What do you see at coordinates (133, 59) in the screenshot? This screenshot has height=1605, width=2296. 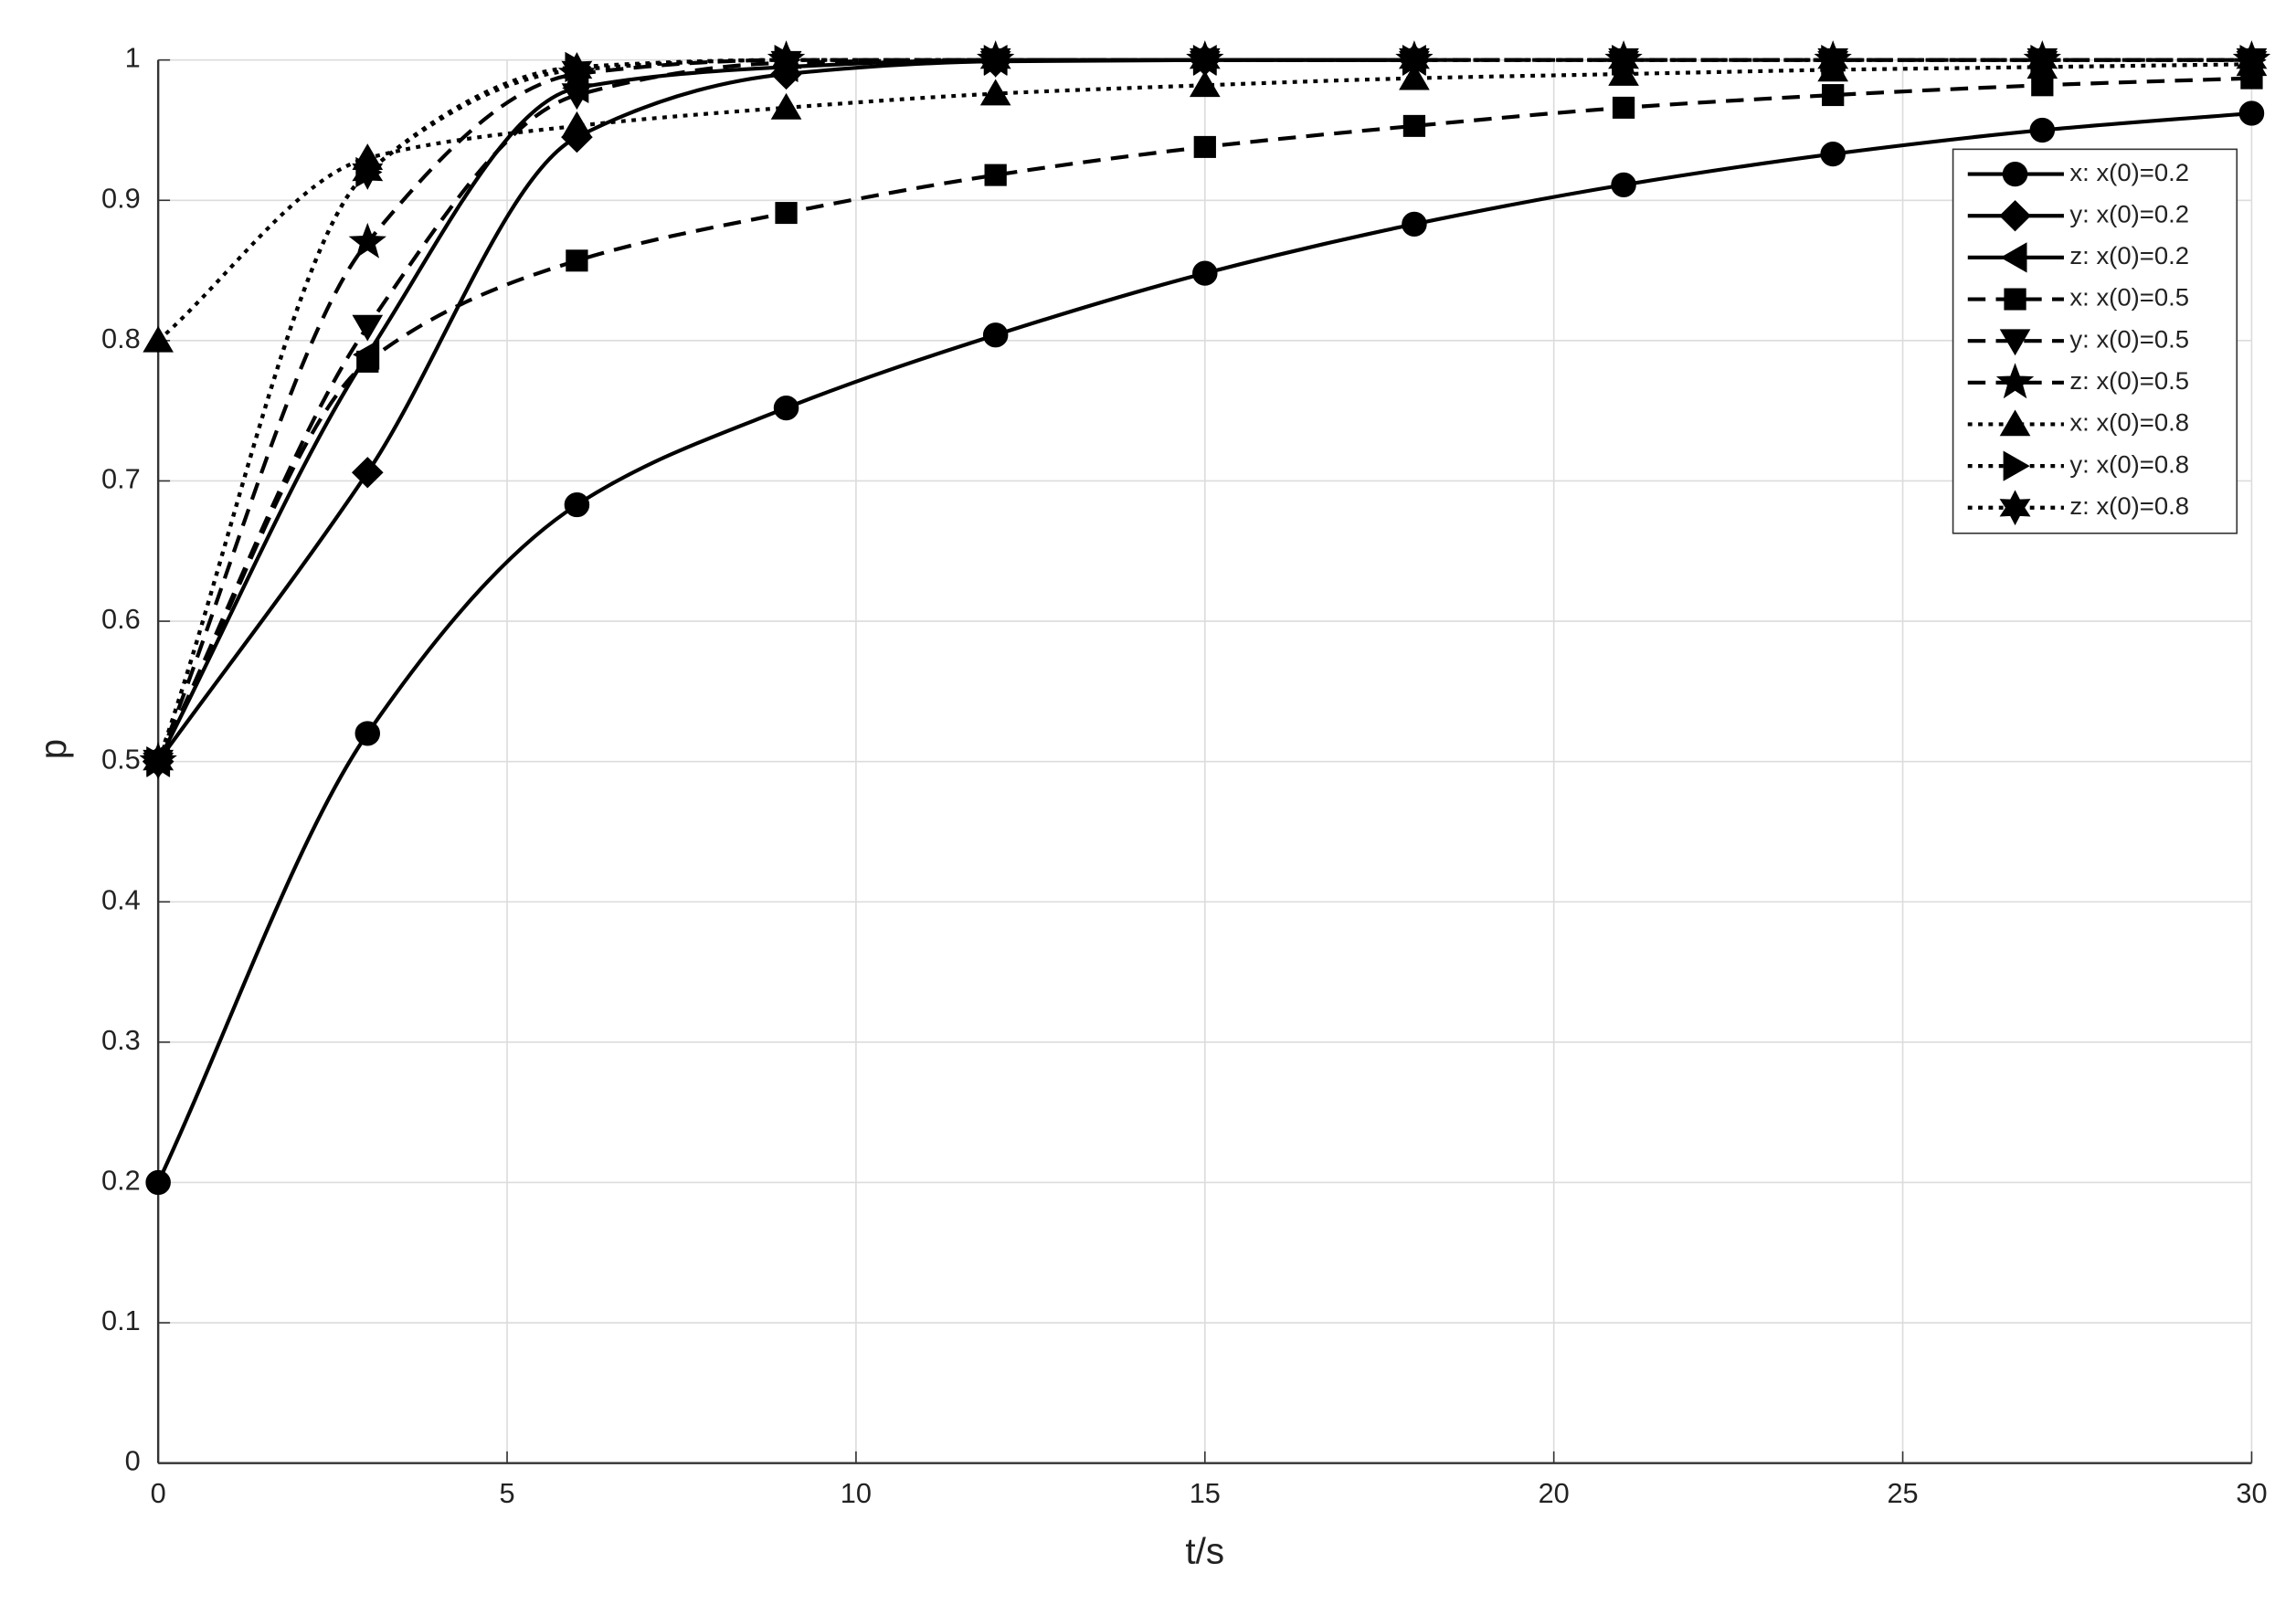 I see `y-tick-label: 1` at bounding box center [133, 59].